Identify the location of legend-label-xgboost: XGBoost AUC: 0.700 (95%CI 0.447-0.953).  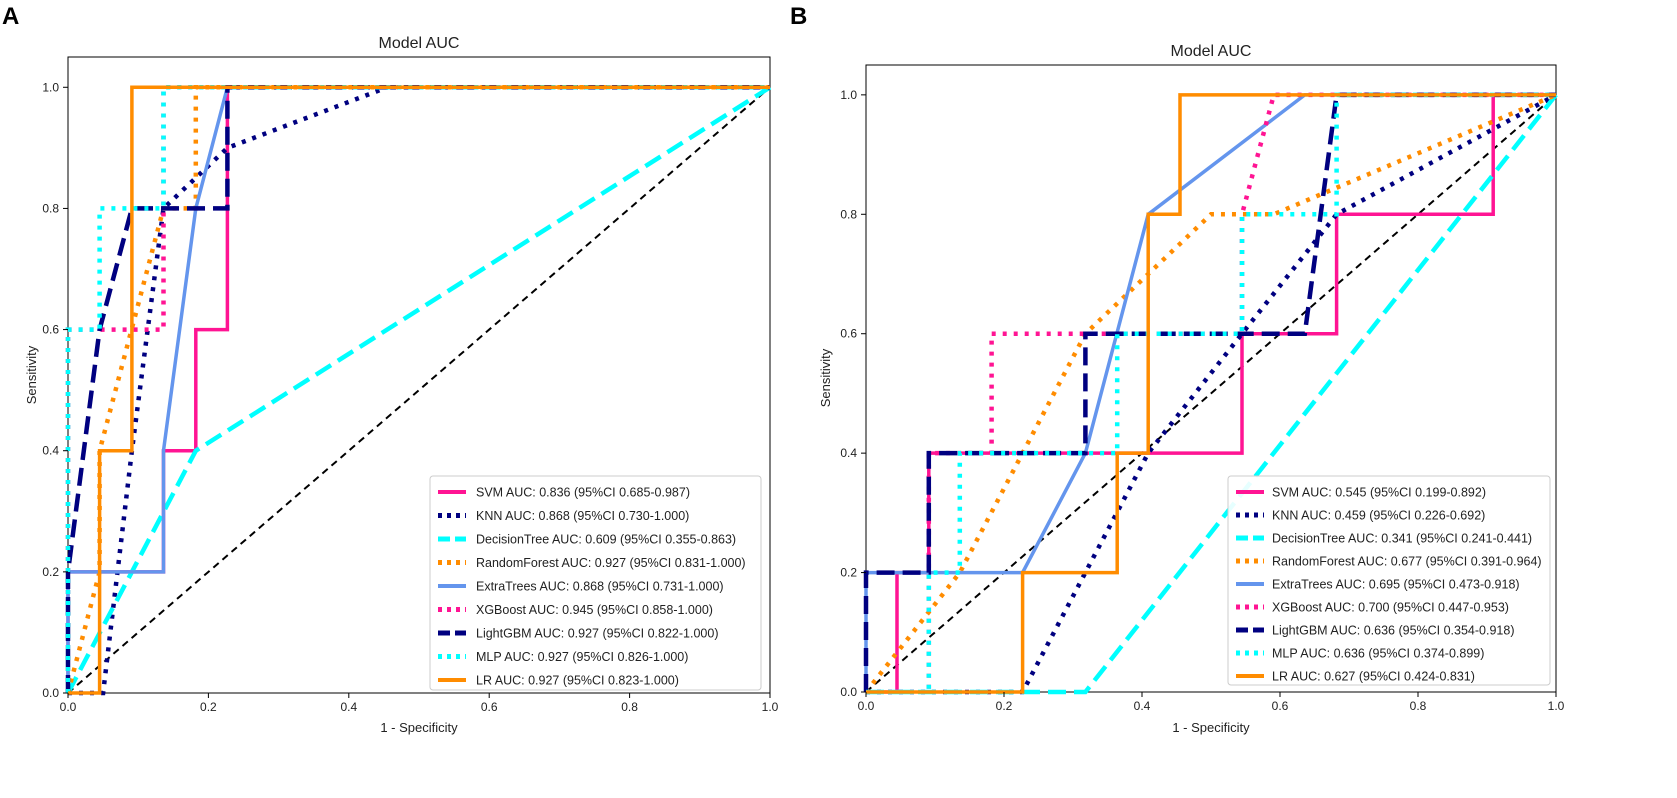
(1390, 608).